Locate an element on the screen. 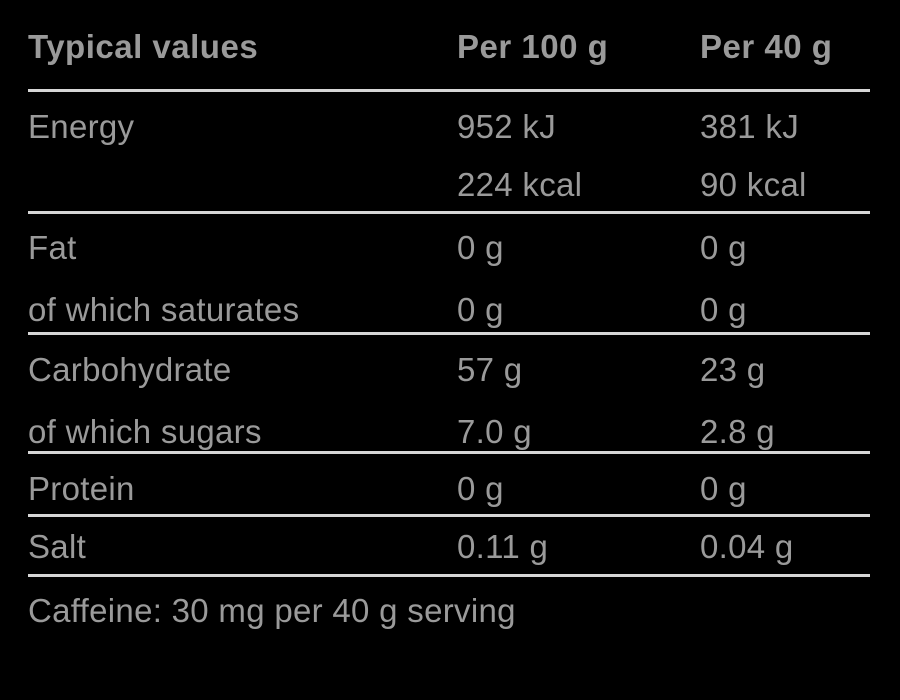 The width and height of the screenshot is (900, 700). protein-label: Protein is located at coordinates (81, 488).